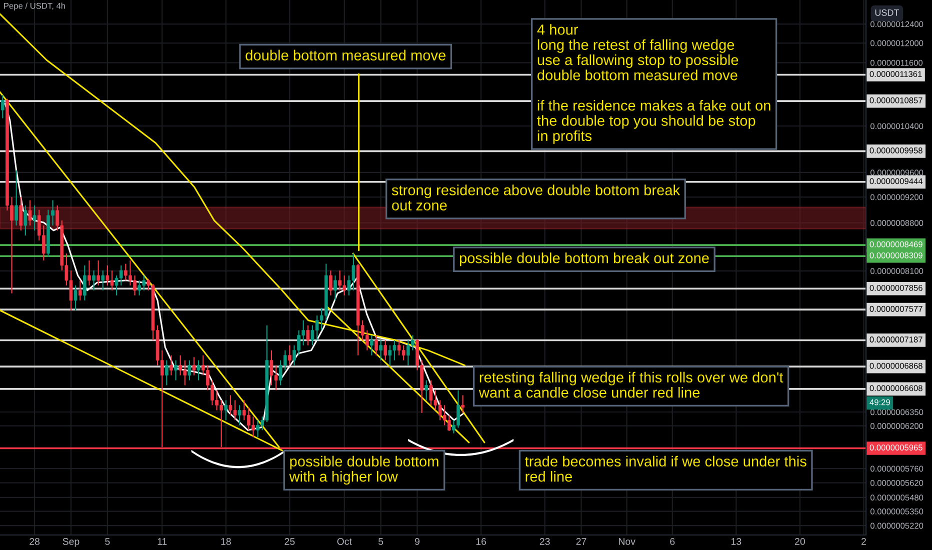 This screenshot has width=932, height=550. Describe the element at coordinates (897, 412) in the screenshot. I see `y-tick-label: 0.0000006350` at that location.